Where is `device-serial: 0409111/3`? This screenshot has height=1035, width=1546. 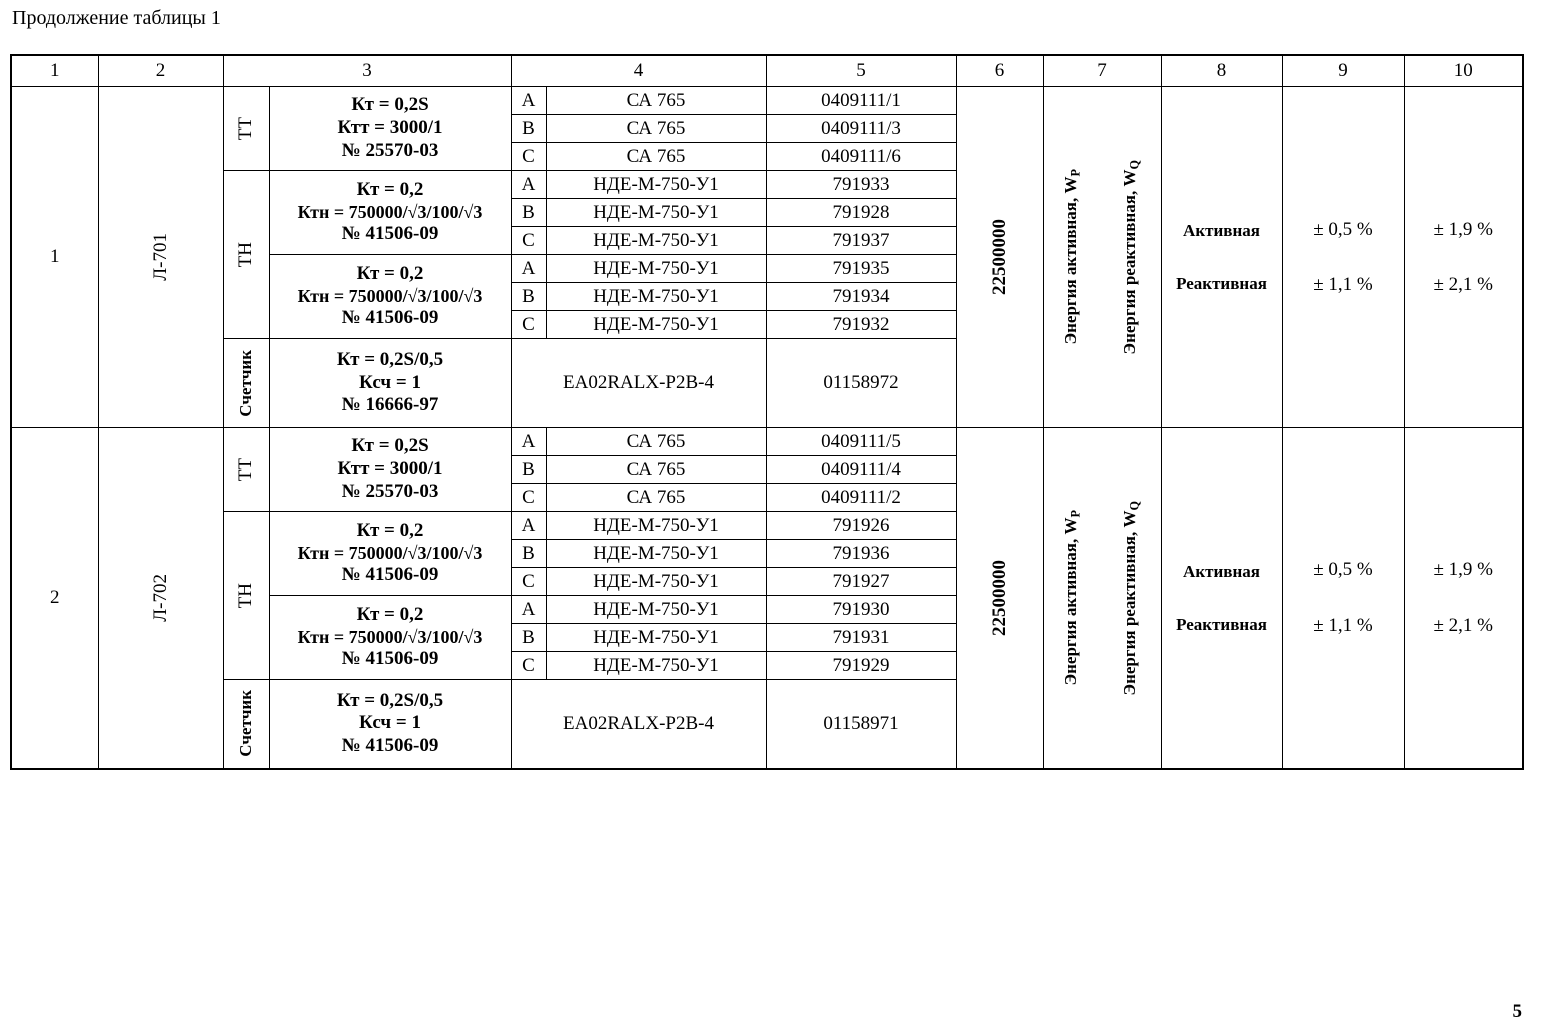 device-serial: 0409111/3 is located at coordinates (861, 128).